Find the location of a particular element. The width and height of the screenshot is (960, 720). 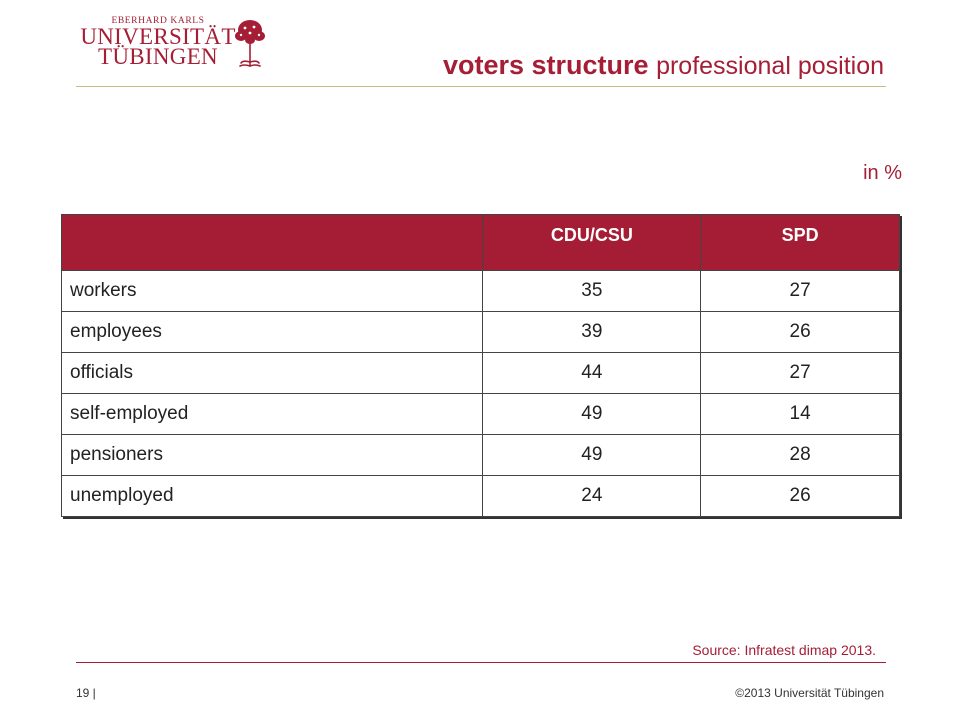

cdu-csu-value: 35 is located at coordinates (592, 291).